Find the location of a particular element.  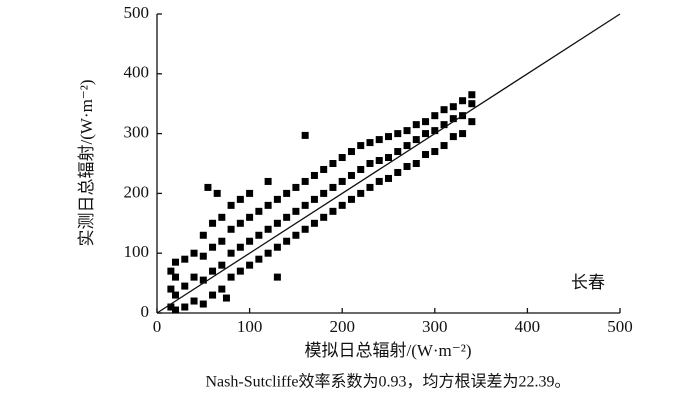

x-tick-label: 0 is located at coordinates (157, 326).